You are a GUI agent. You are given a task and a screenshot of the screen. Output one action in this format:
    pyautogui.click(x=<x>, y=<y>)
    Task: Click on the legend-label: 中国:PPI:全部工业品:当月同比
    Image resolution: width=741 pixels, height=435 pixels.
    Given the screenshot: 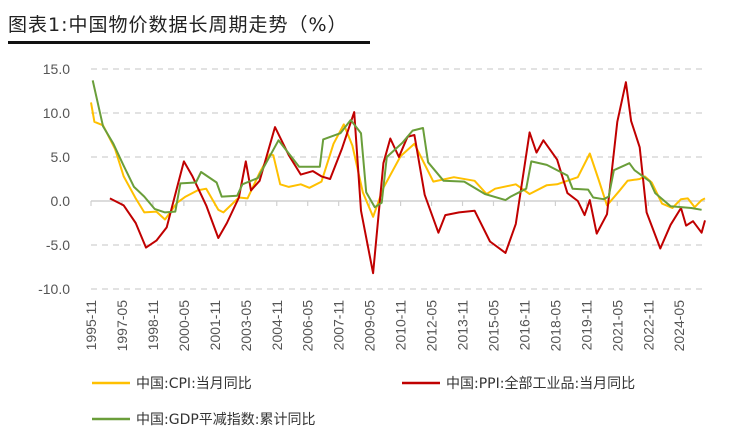 What is the action you would take?
    pyautogui.click(x=540, y=383)
    